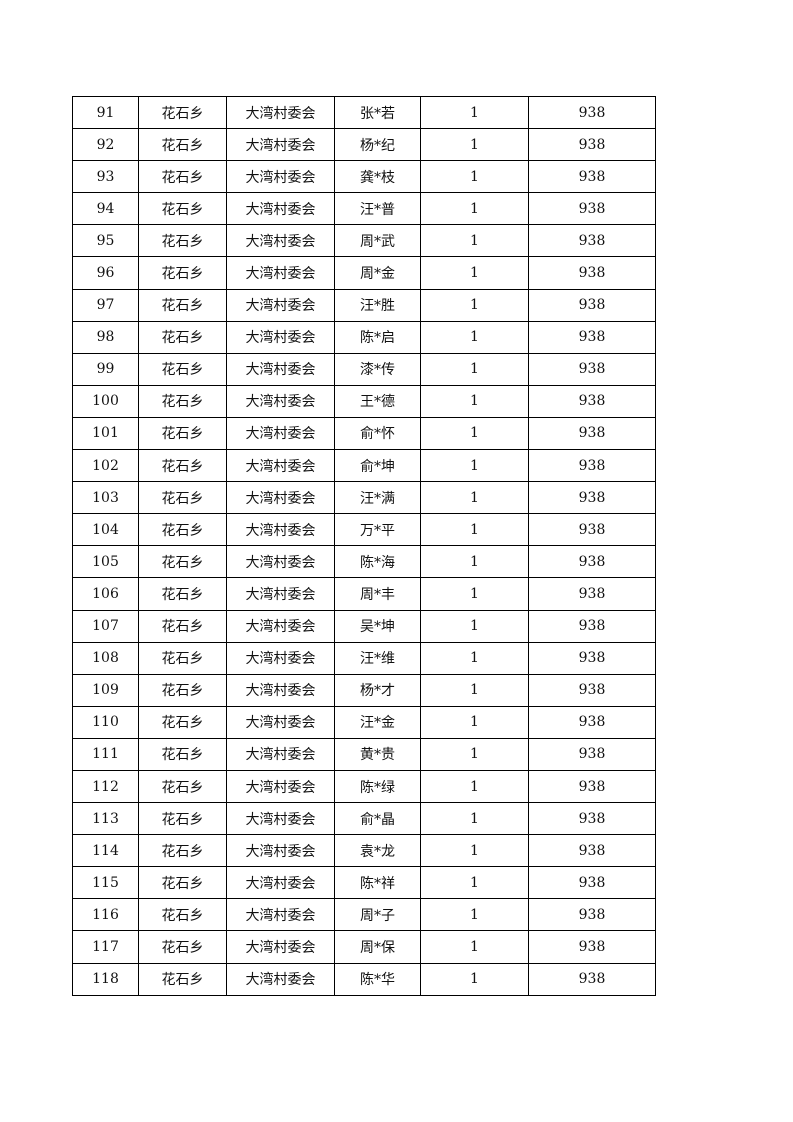 This screenshot has height=1122, width=793. What do you see at coordinates (377, 466) in the screenshot?
I see `name-cell: 俞*坤` at bounding box center [377, 466].